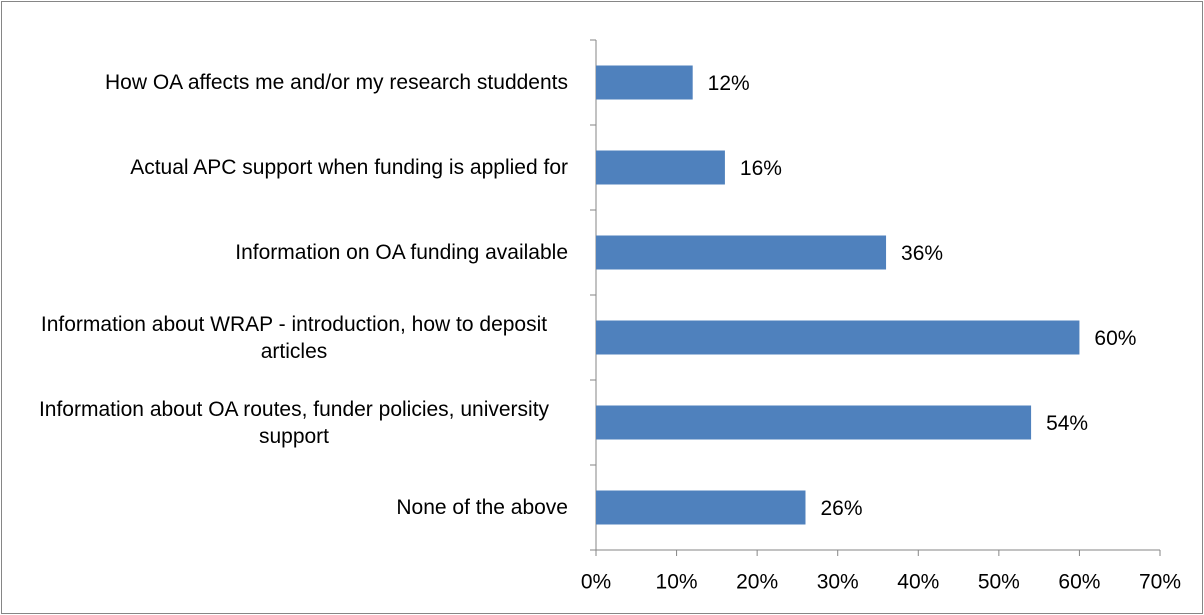  I want to click on x-tick-label: 30%, so click(838, 582).